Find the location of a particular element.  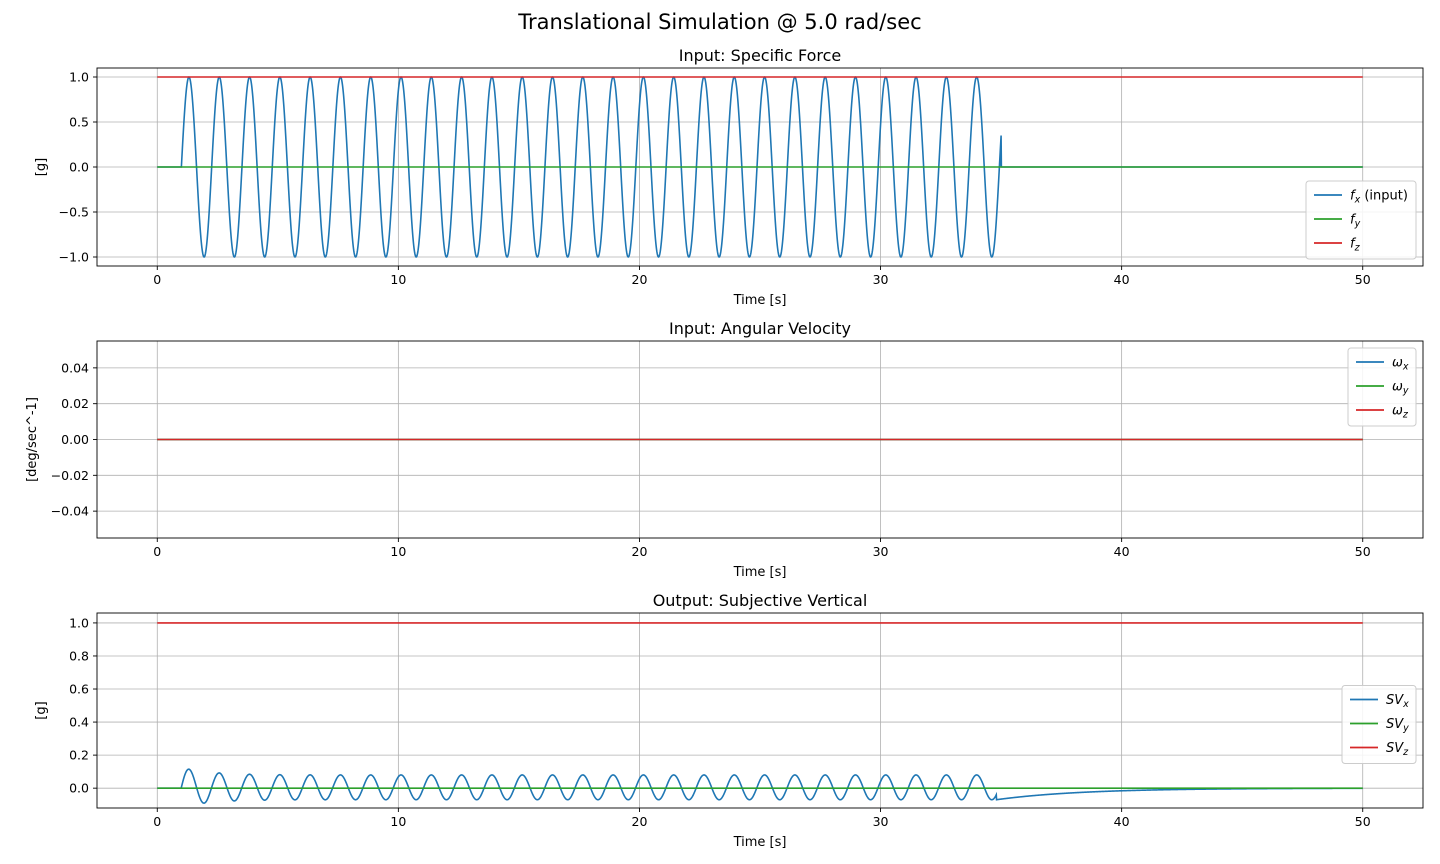

y-tick-label: 0.00 is located at coordinates (75, 439).